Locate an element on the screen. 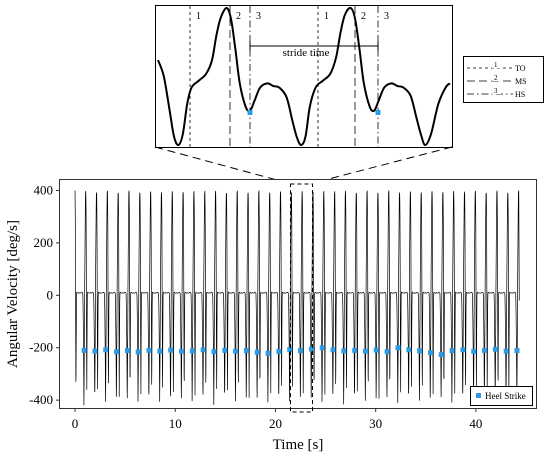 This screenshot has width=550, height=459. y-axis-label: Angular Velocity [deg/s] is located at coordinates (13, 294).